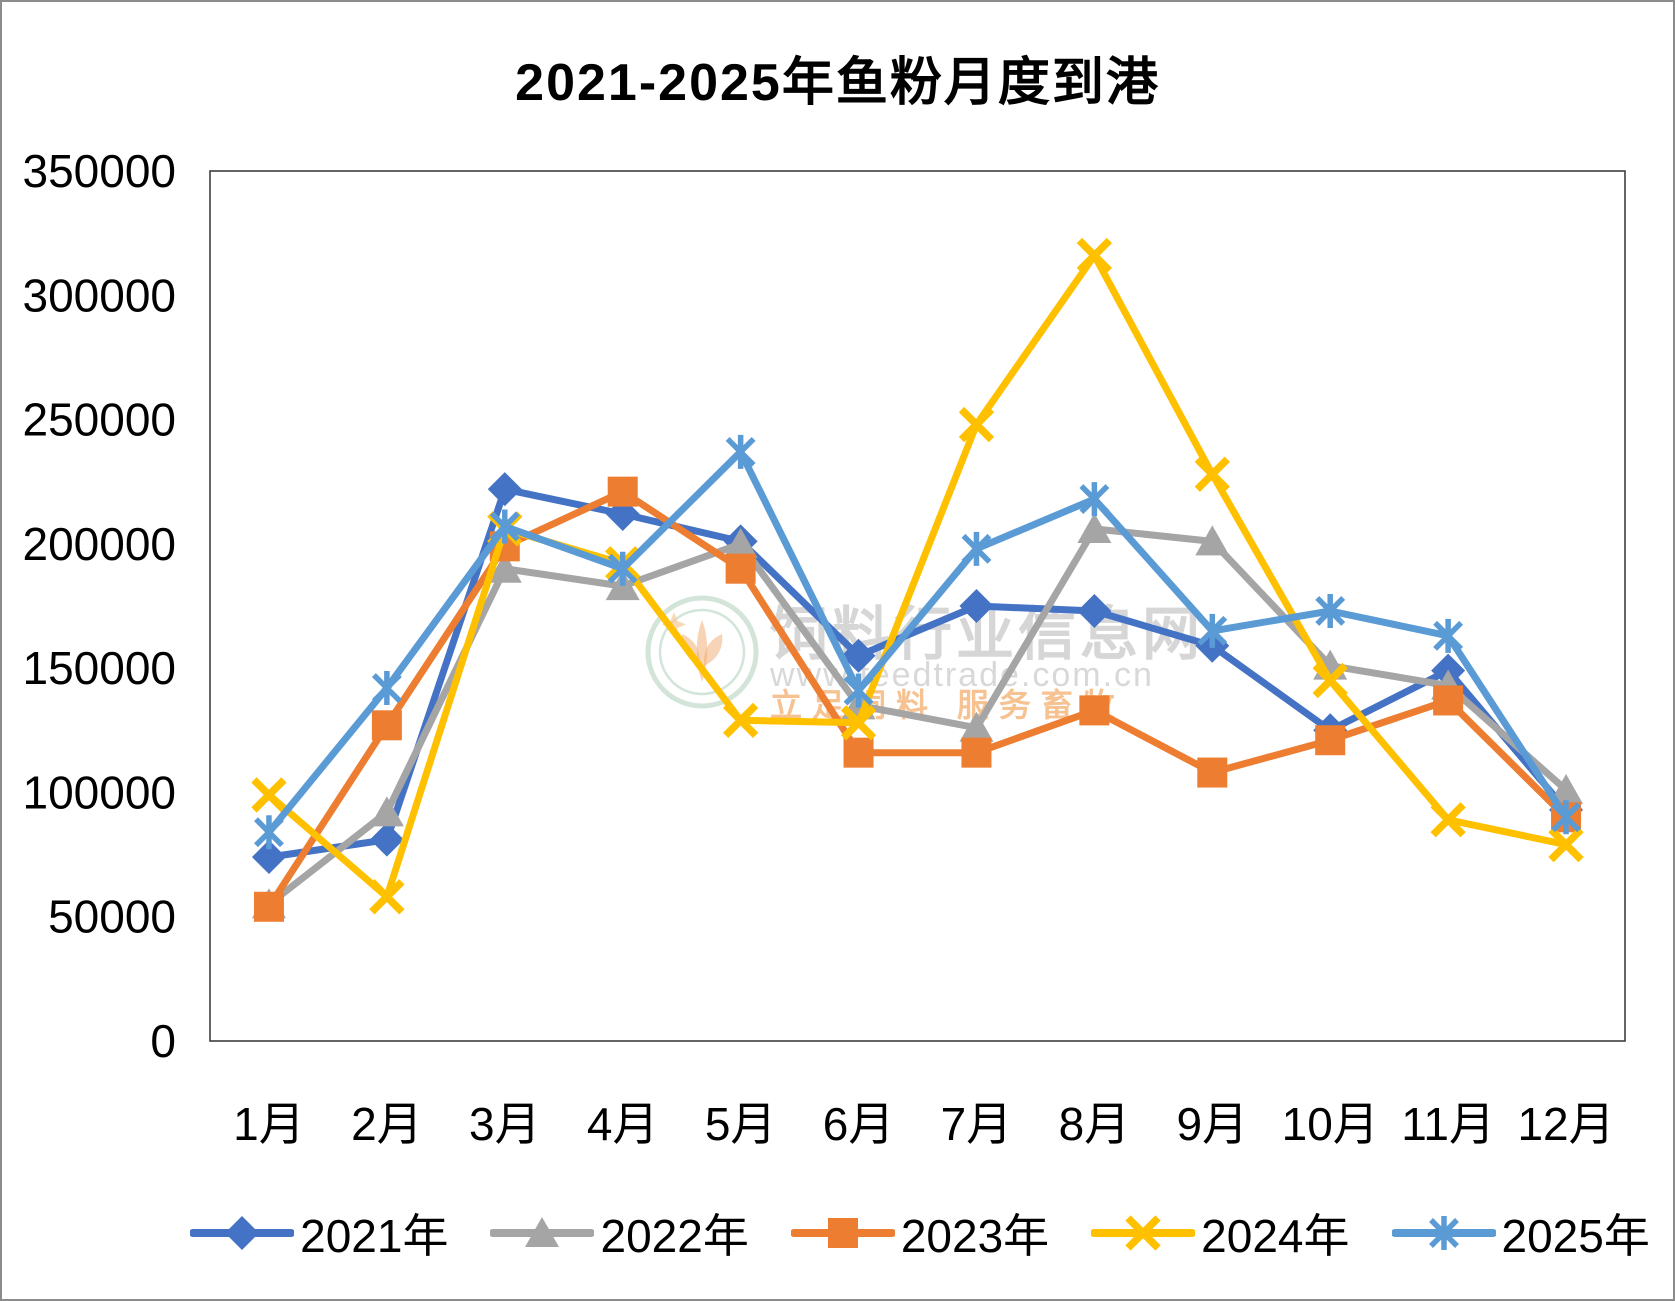 Image resolution: width=1675 pixels, height=1301 pixels. What do you see at coordinates (112, 917) in the screenshot?
I see `y-axis-label: 50000` at bounding box center [112, 917].